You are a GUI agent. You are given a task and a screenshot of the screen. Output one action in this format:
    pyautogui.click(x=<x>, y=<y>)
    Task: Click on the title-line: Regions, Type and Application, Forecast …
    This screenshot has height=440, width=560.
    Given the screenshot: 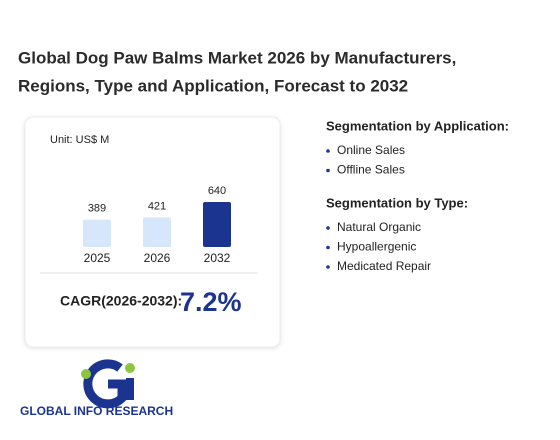 What is the action you would take?
    pyautogui.click(x=213, y=85)
    